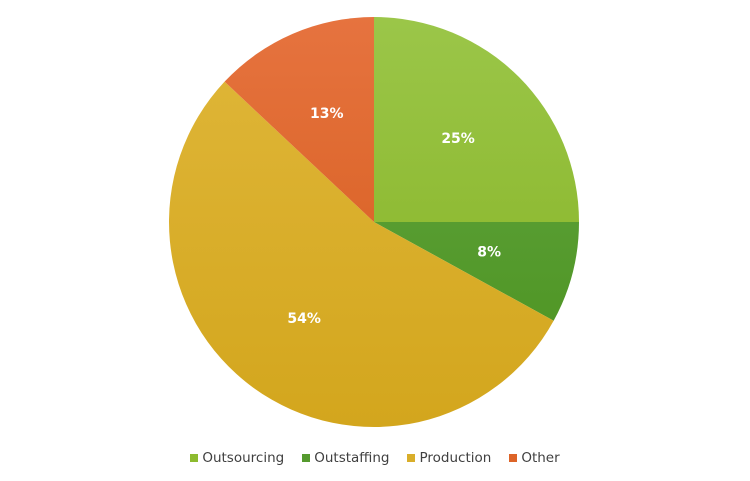 This screenshot has width=750, height=481. Describe the element at coordinates (476, 119) in the screenshot. I see `pie-slice-outsourcing` at that location.